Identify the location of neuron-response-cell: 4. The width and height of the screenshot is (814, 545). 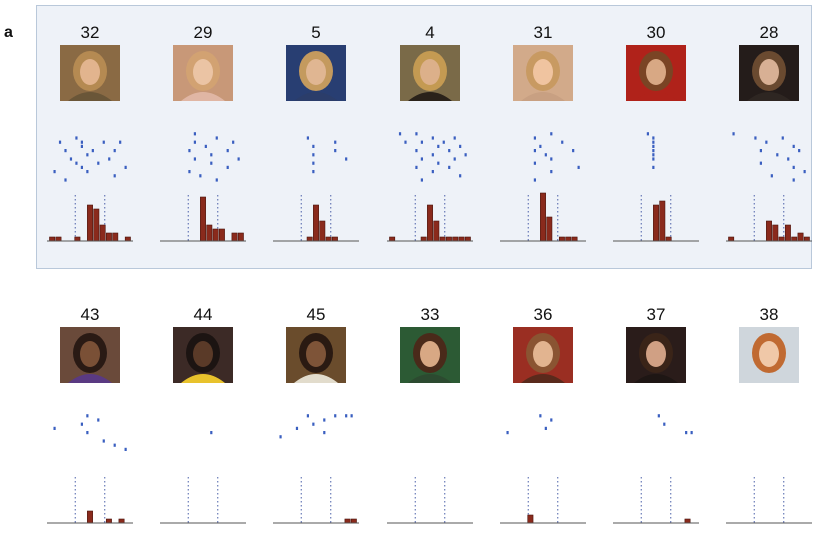
(430, 135).